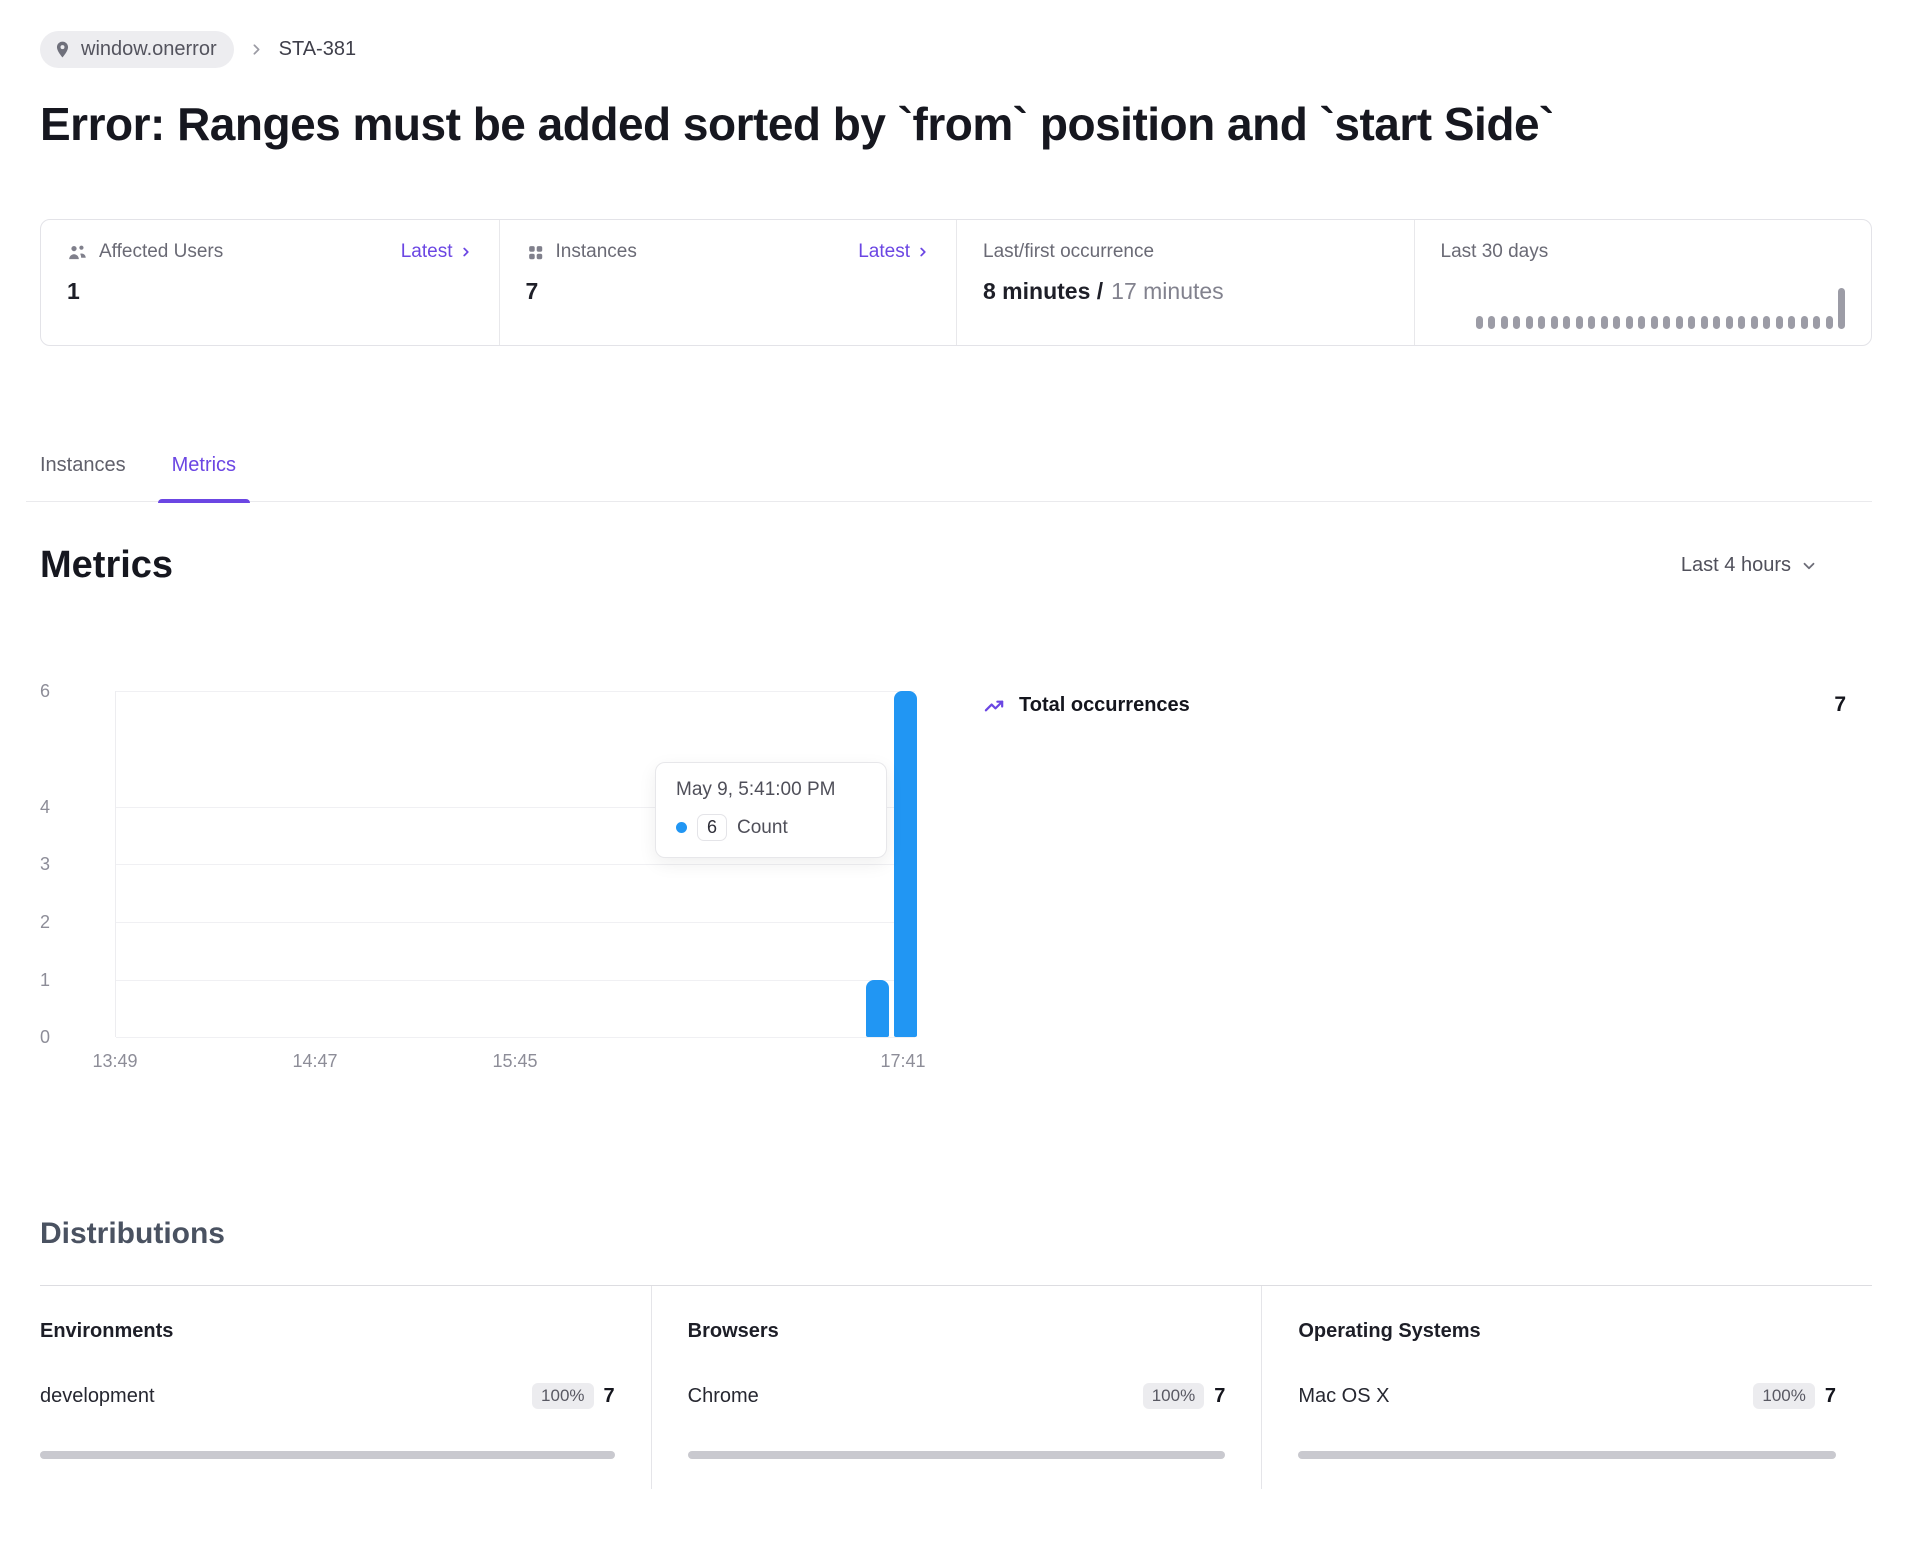 This screenshot has width=1912, height=1566. I want to click on distribution-title-operating-systems: Operating Systems, so click(1389, 1331).